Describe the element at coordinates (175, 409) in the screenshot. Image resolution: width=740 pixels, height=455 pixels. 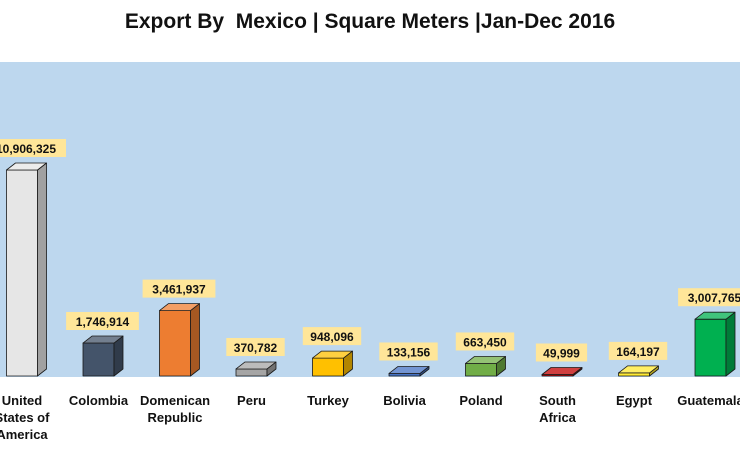
I see `x-tick-label: Domenican Republic` at that location.